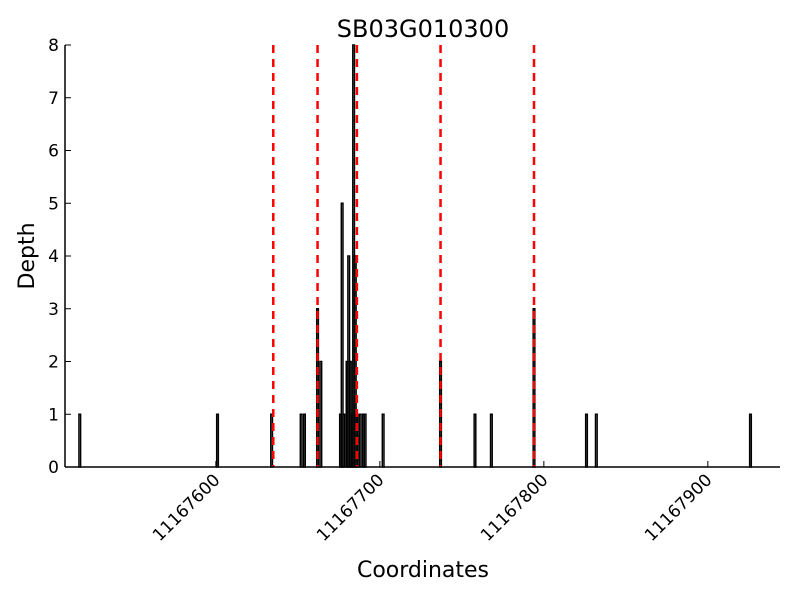  Describe the element at coordinates (678, 507) in the screenshot. I see `x-tick-label: 11167900` at that location.